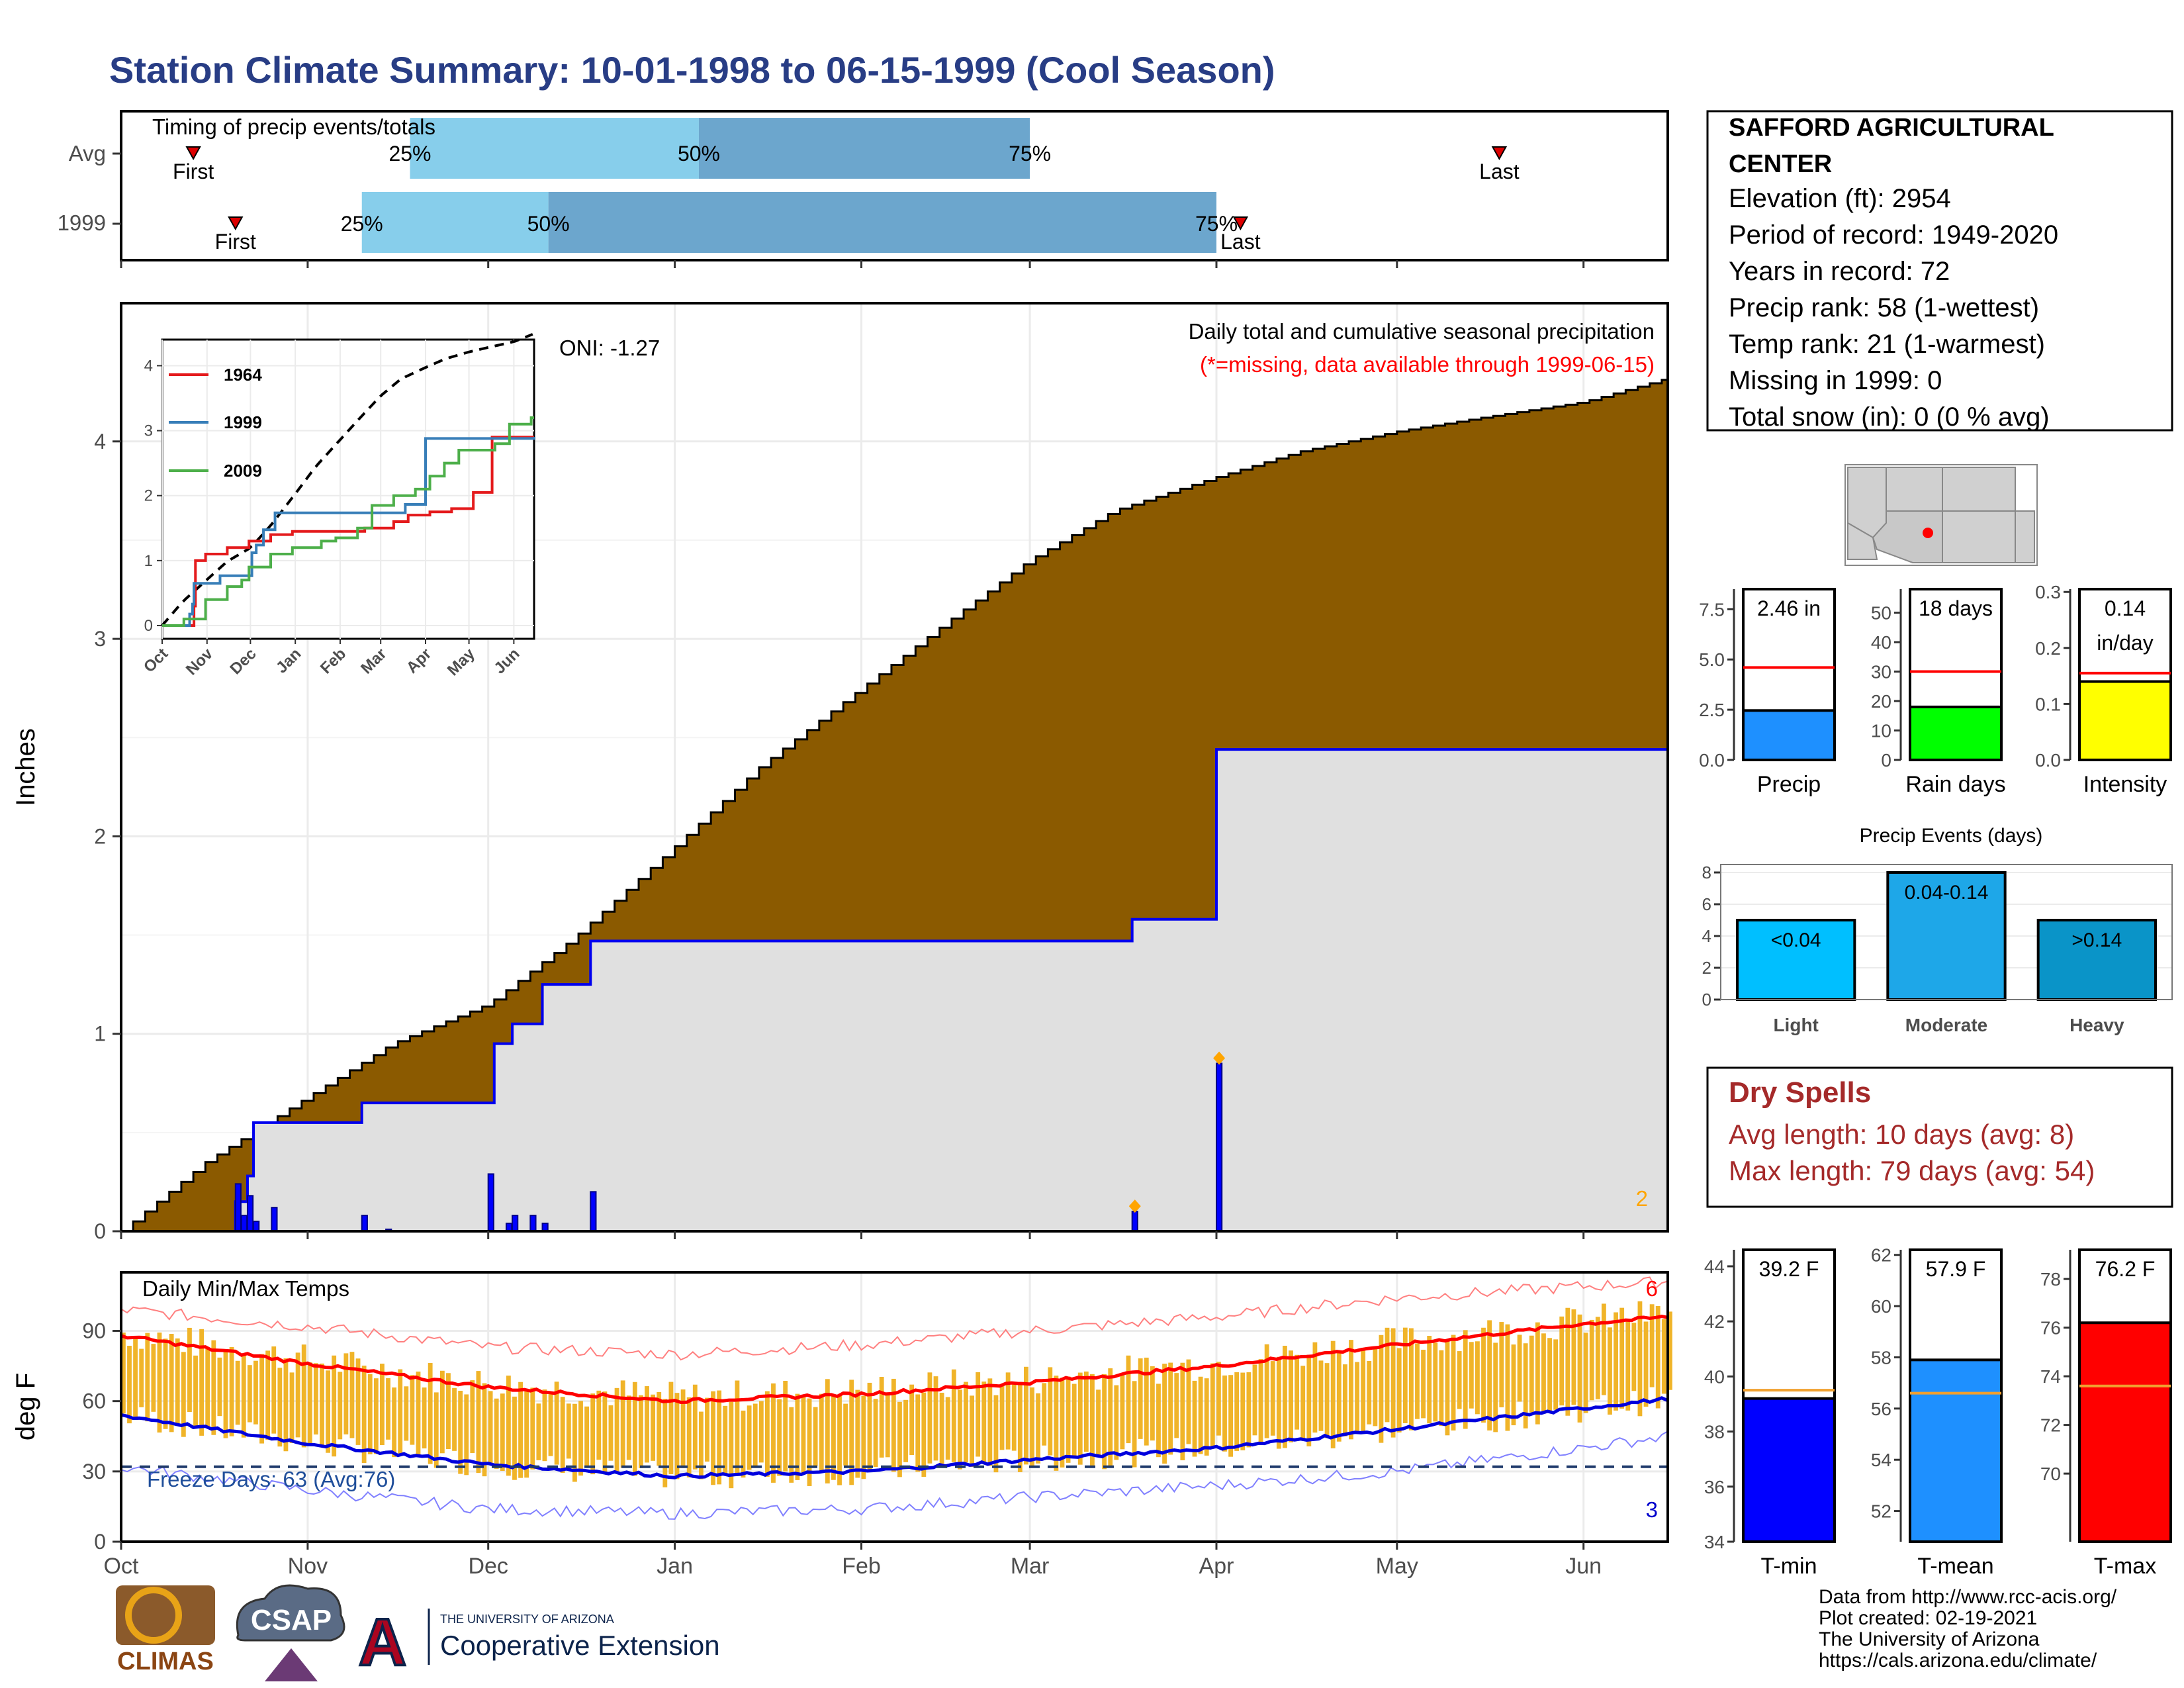 This screenshot has height=1688, width=2184. Describe the element at coordinates (1240, 242) in the screenshot. I see `timing-marker-label-1999-last: Last` at that location.